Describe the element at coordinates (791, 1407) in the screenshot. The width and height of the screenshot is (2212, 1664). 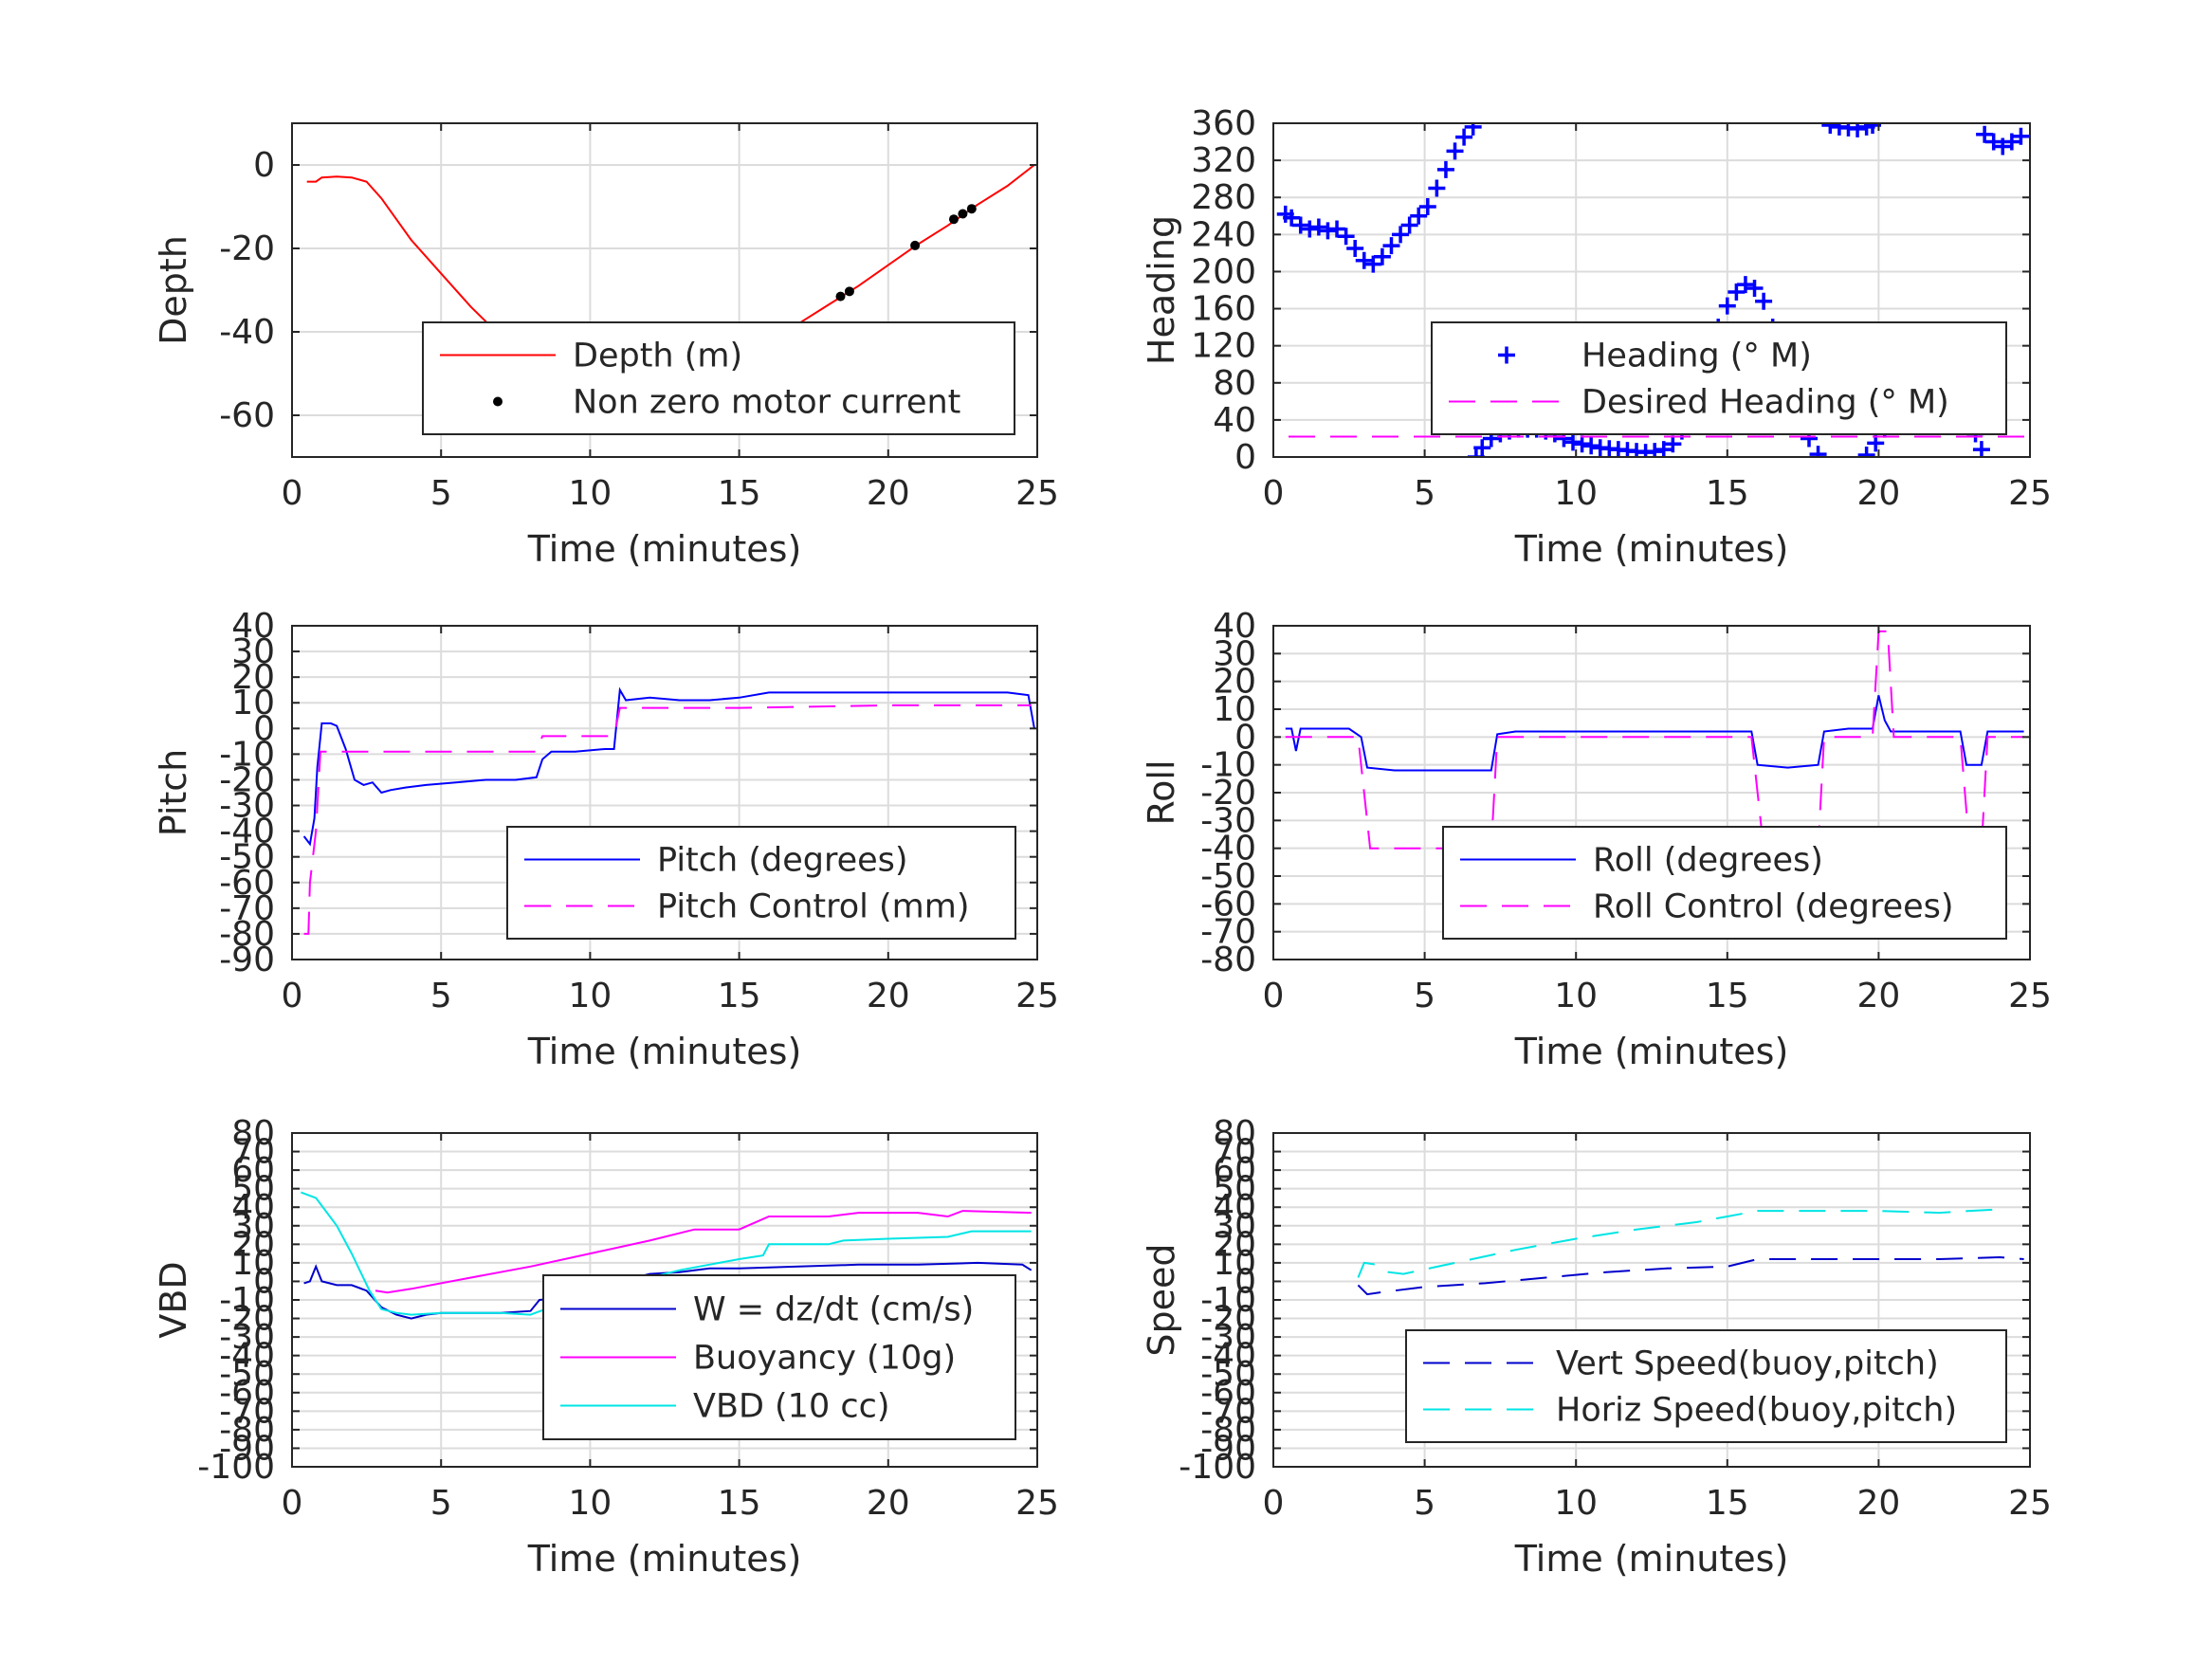
I see `legend-label: VBD (10 cc)` at that location.